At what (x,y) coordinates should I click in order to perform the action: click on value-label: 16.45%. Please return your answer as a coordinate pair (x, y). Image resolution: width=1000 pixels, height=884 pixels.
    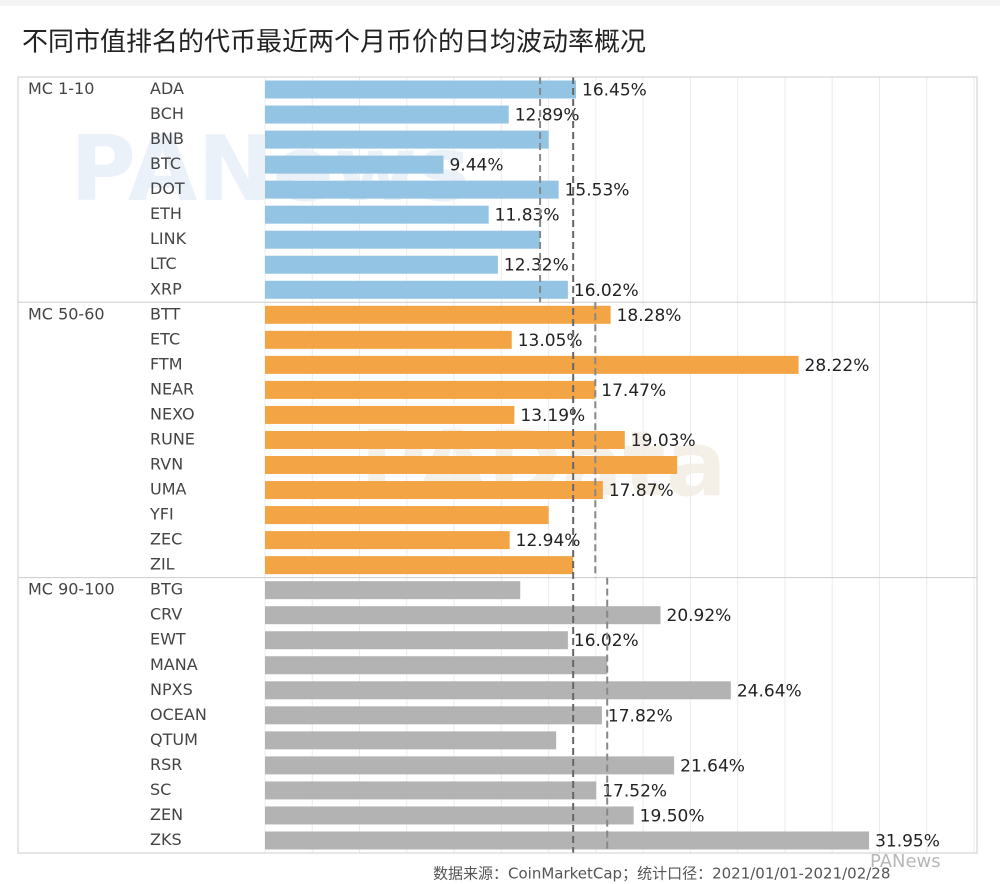
    Looking at the image, I should click on (614, 91).